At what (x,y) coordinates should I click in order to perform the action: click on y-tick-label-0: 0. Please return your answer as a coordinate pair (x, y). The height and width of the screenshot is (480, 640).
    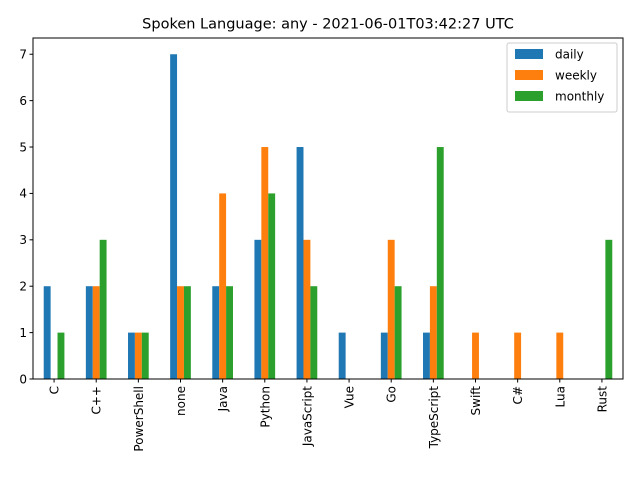
    Looking at the image, I should click on (23, 379).